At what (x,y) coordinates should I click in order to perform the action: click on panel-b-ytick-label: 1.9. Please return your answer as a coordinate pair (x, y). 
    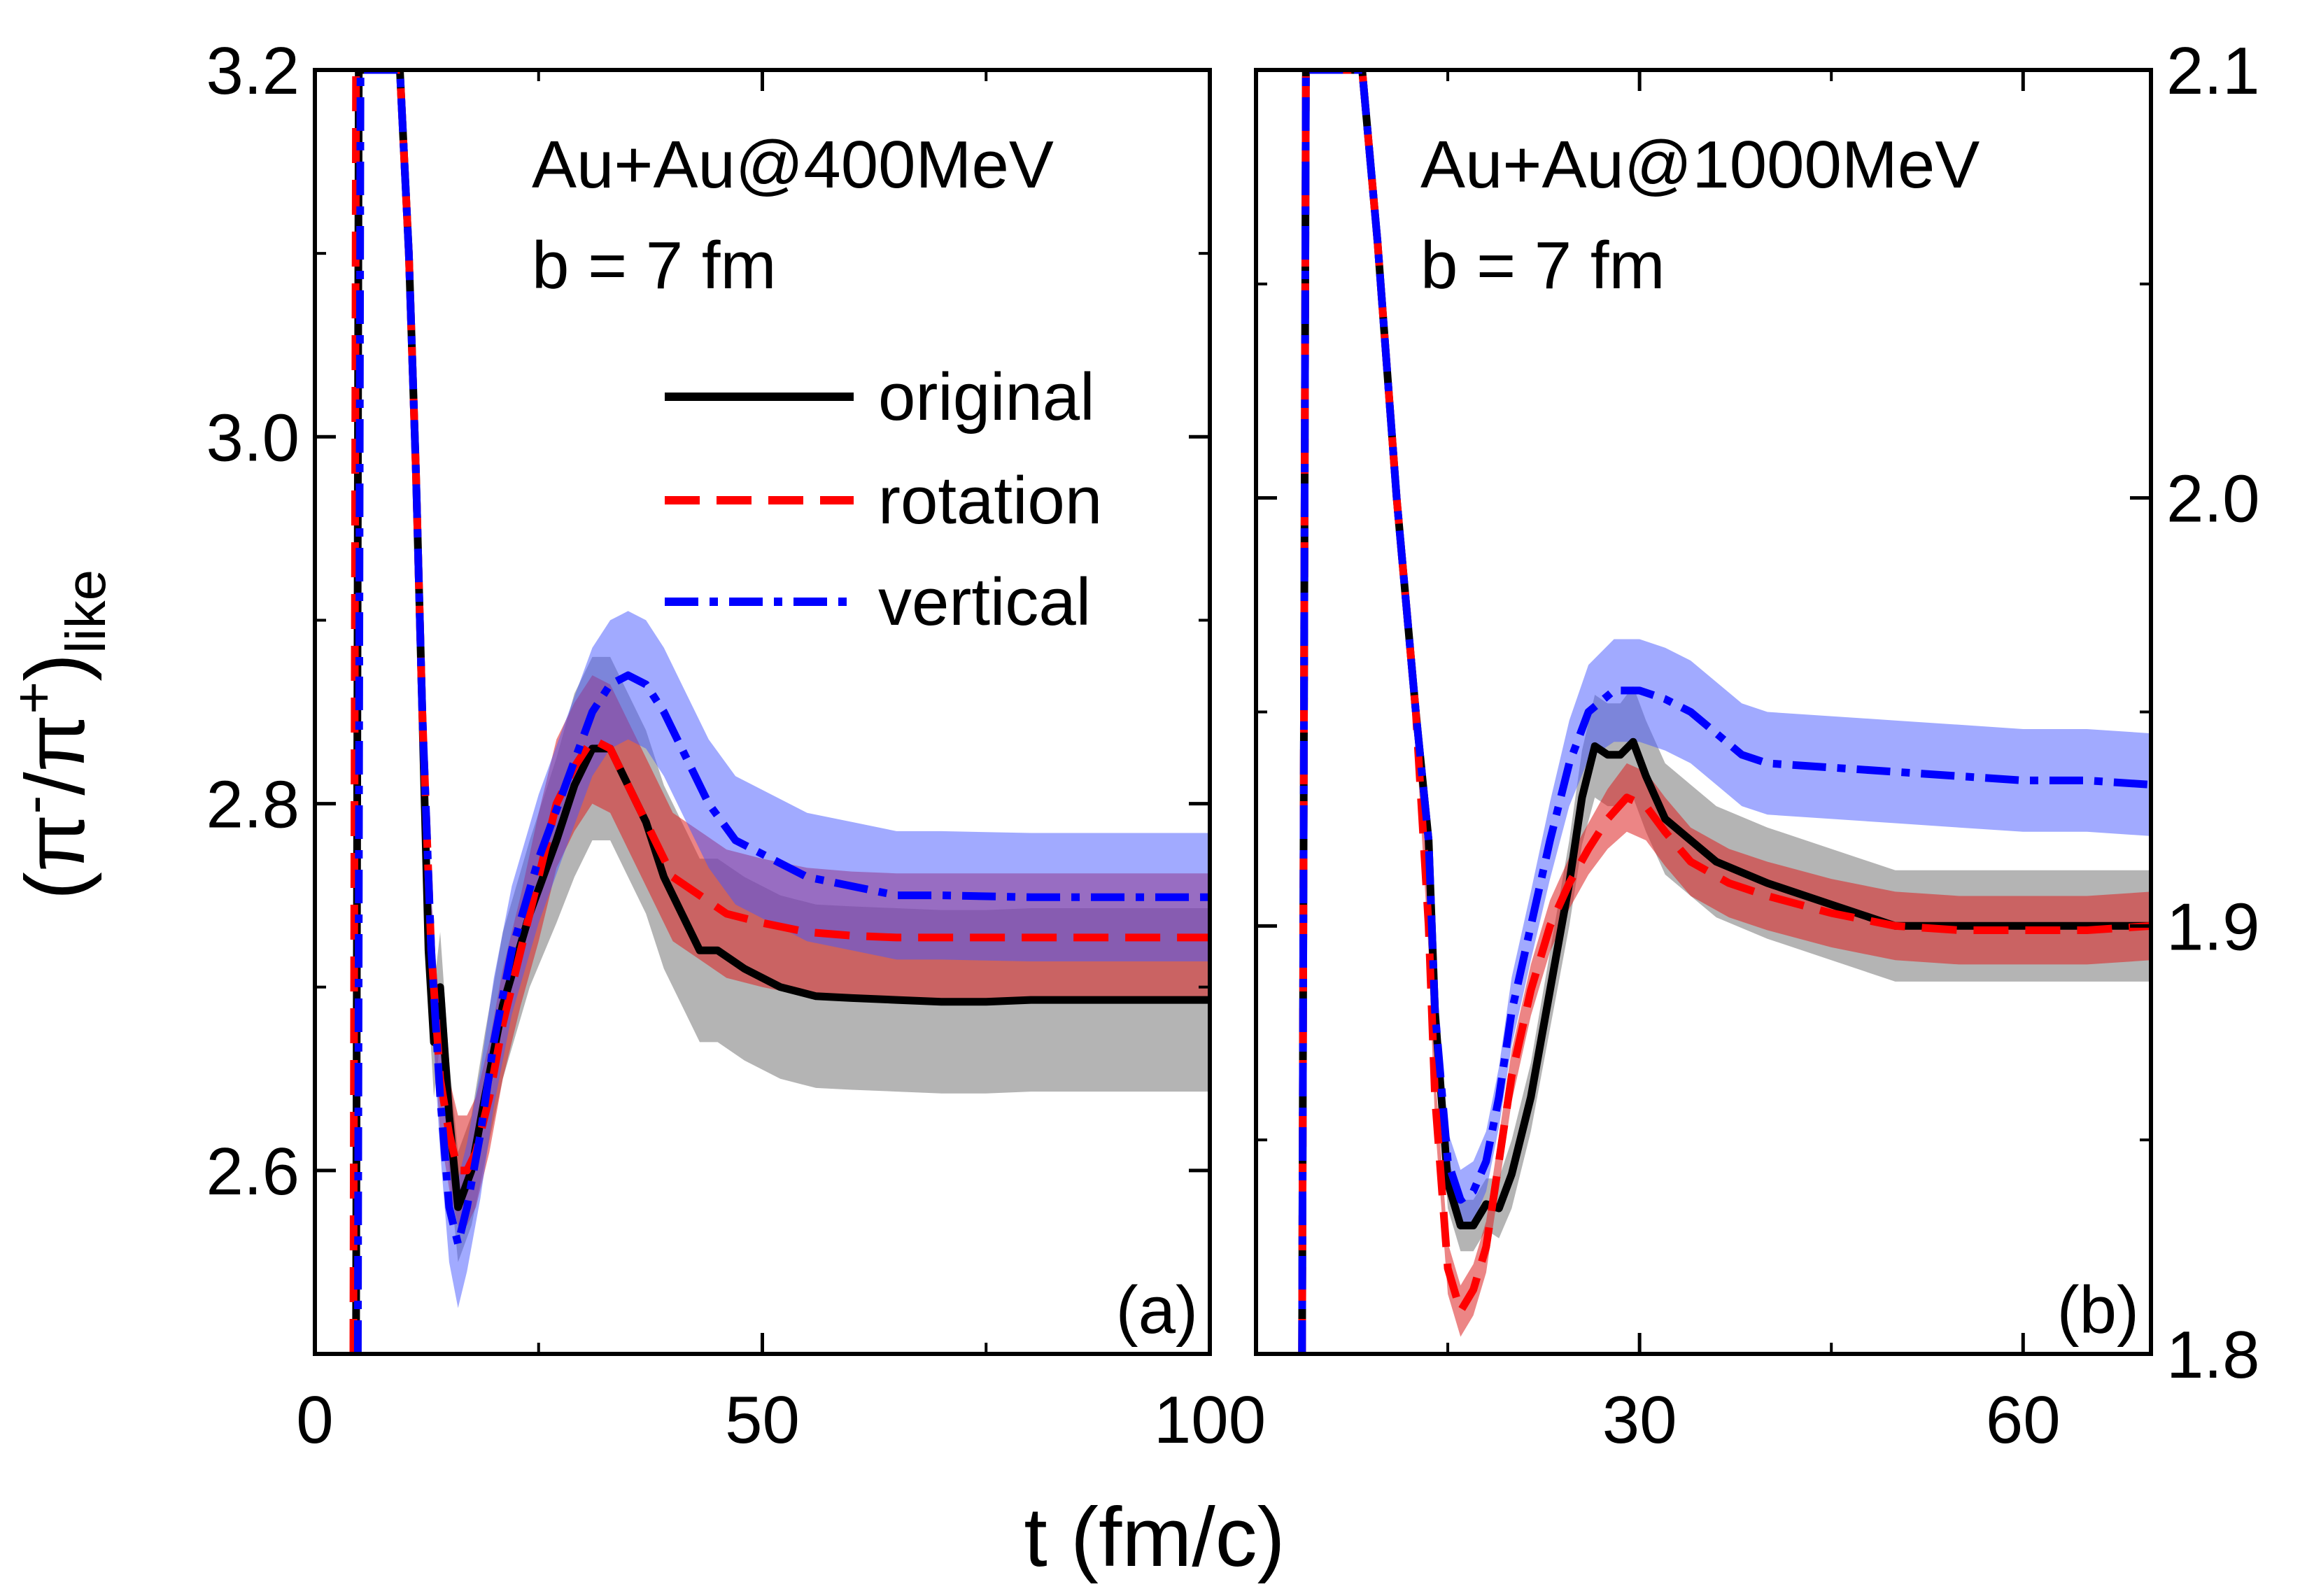
    Looking at the image, I should click on (2212, 926).